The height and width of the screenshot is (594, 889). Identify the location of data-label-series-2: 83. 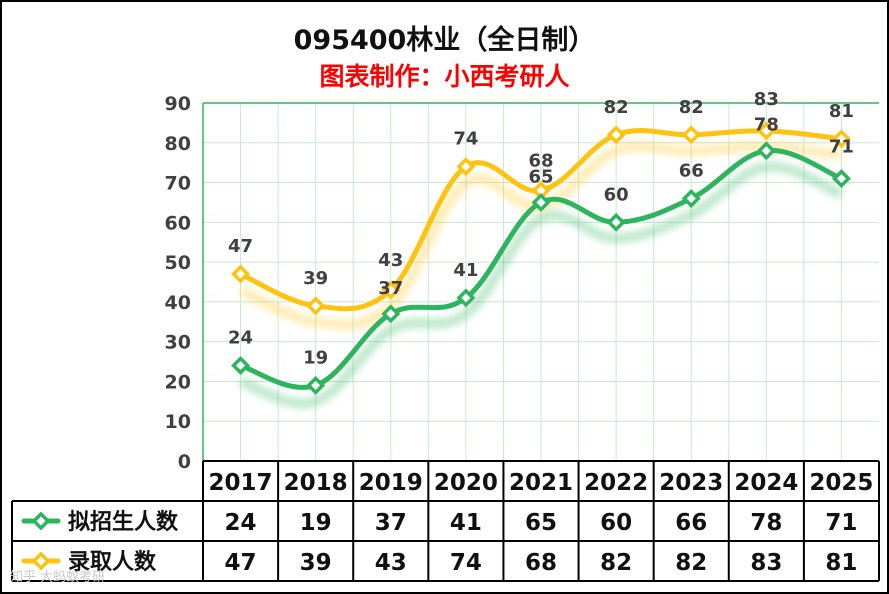
(766, 99).